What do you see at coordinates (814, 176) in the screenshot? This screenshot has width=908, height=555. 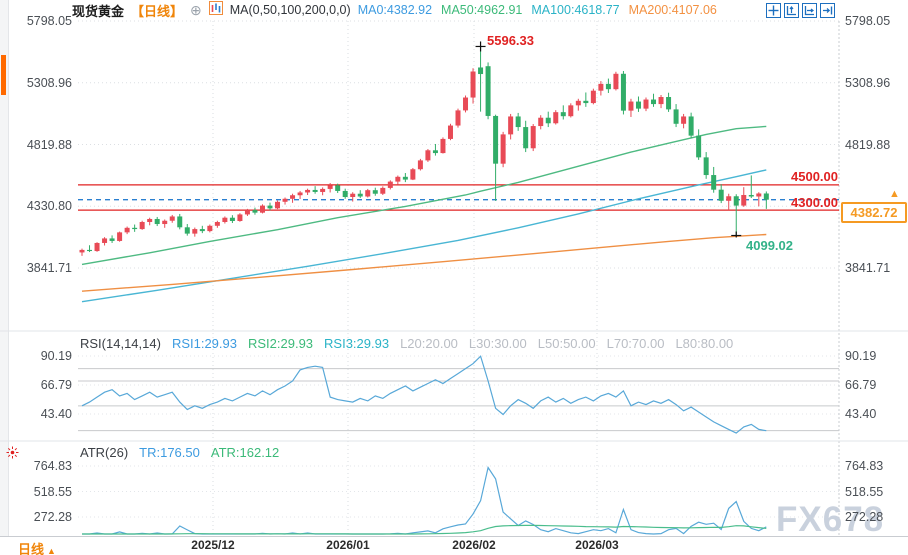 I see `resistance-level-label: 4500.00` at bounding box center [814, 176].